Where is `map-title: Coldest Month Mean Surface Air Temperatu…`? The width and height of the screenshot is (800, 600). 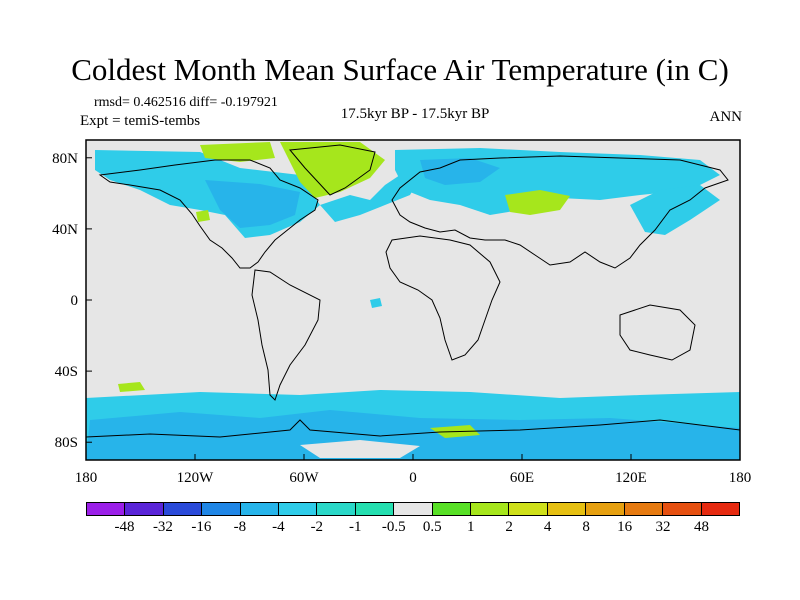
map-title: Coldest Month Mean Surface Air Temperatu… is located at coordinates (400, 69).